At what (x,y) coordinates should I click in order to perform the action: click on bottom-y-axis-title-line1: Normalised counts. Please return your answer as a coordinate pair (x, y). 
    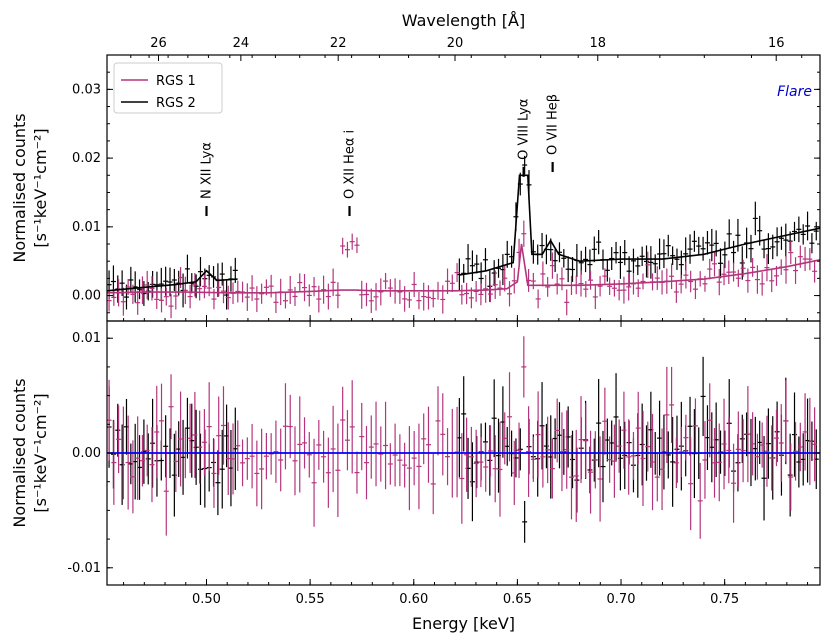
    Looking at the image, I should click on (19, 452).